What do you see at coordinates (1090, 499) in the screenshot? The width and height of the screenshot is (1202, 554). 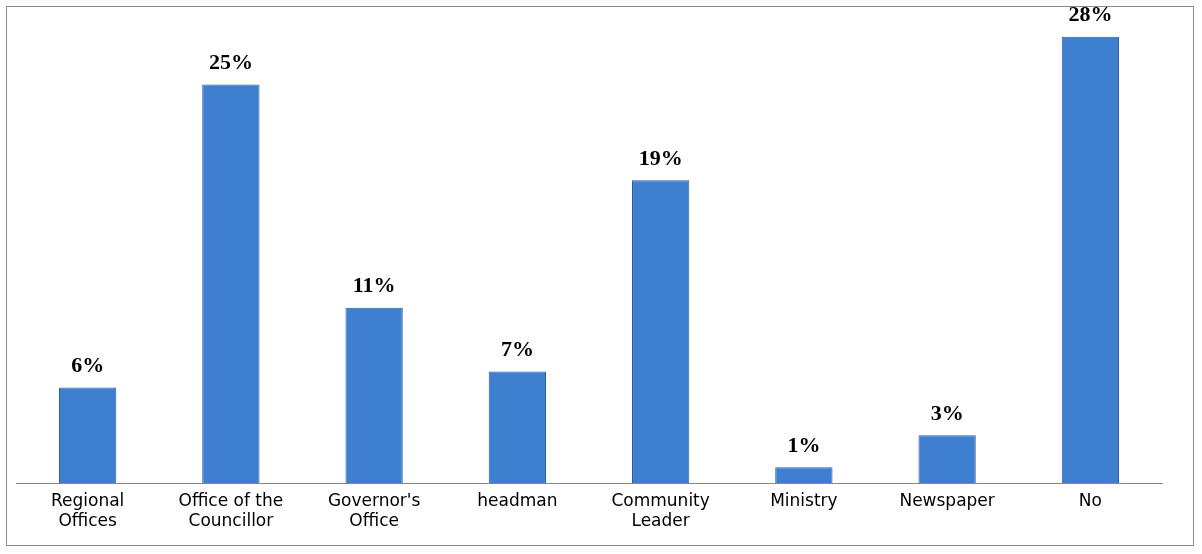 I see `x-tick-label: No` at bounding box center [1090, 499].